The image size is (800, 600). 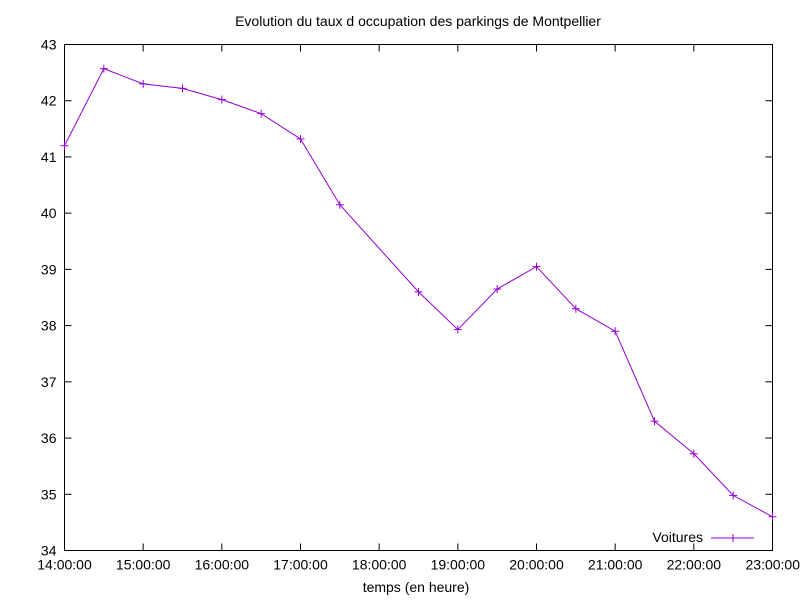 What do you see at coordinates (773, 565) in the screenshot?
I see `x-tick-label: 23:00:00` at bounding box center [773, 565].